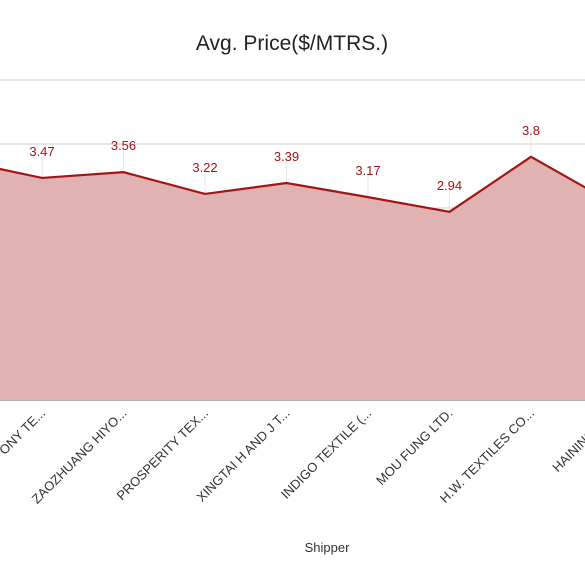 This screenshot has width=585, height=585. I want to click on x-tick-label: HAINING BAF, so click(567, 439).